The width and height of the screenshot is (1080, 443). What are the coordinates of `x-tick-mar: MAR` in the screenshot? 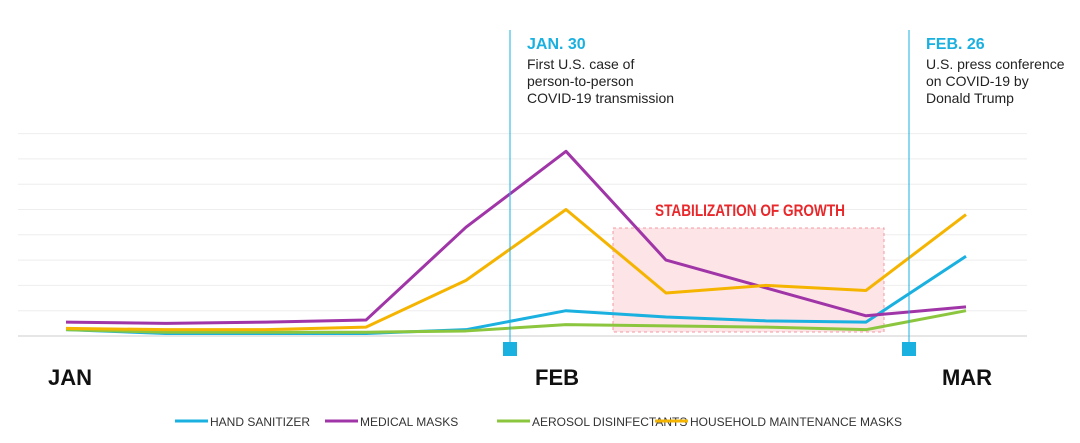 It's located at (967, 377).